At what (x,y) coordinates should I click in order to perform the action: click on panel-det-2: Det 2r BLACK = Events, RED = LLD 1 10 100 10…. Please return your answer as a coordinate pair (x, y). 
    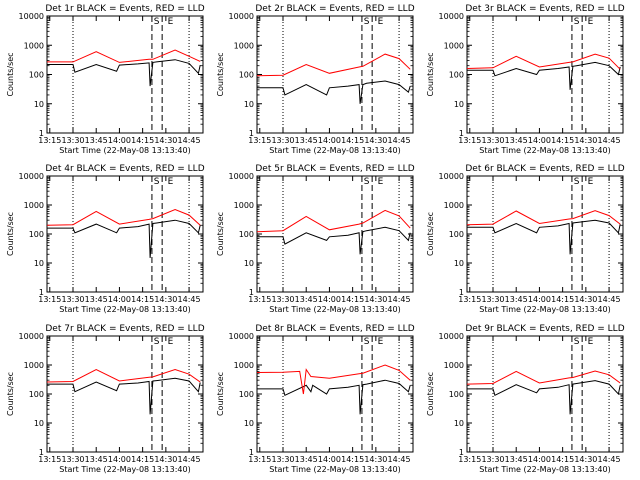
    Looking at the image, I should click on (315, 79).